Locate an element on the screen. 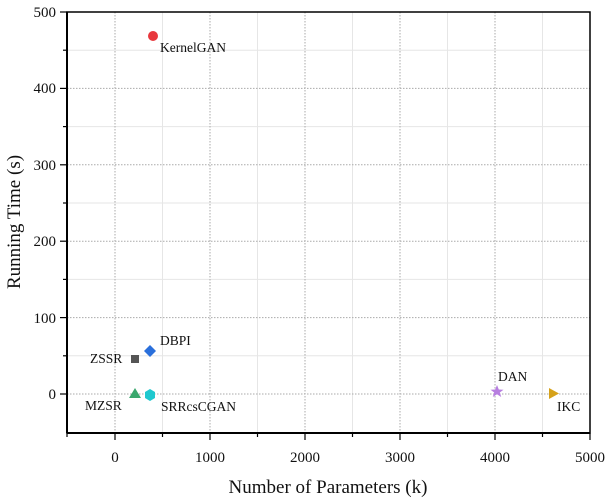  x-tick-labels: 0 1000 2000 3000 4000 5000 is located at coordinates (358, 458).